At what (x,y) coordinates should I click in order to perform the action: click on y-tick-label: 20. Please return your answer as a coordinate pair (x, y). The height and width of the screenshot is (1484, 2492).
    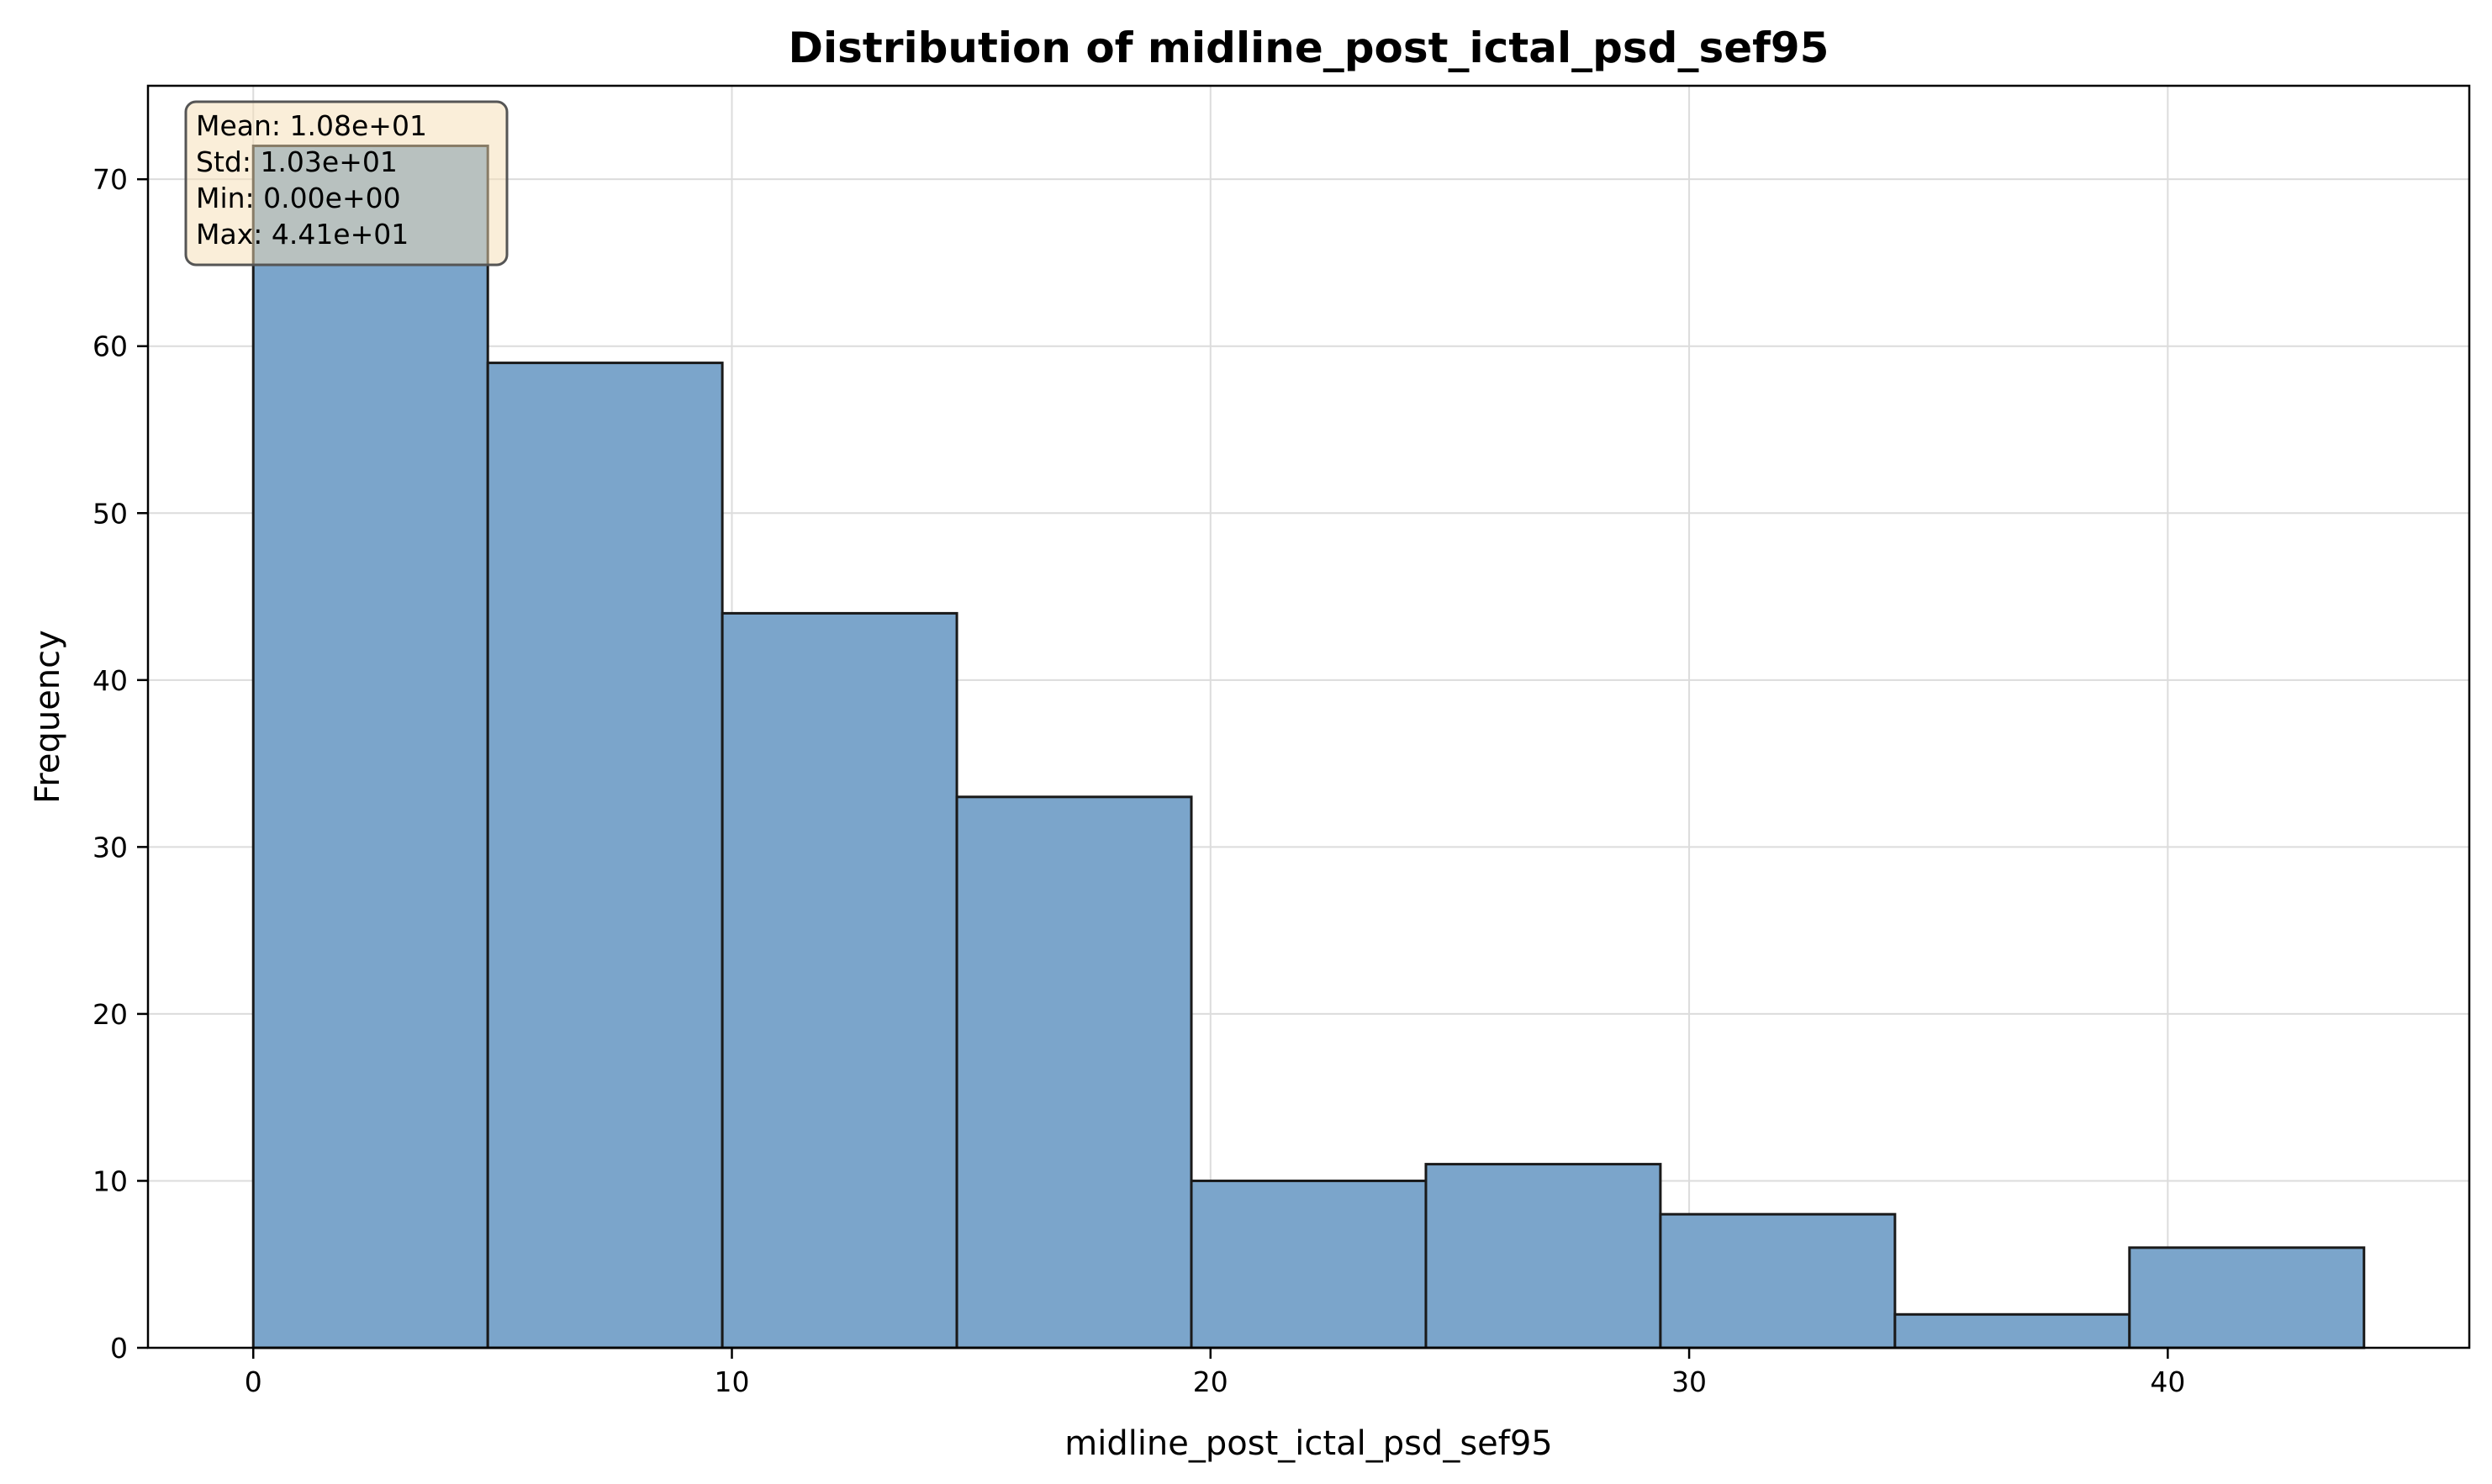
    Looking at the image, I should click on (110, 1014).